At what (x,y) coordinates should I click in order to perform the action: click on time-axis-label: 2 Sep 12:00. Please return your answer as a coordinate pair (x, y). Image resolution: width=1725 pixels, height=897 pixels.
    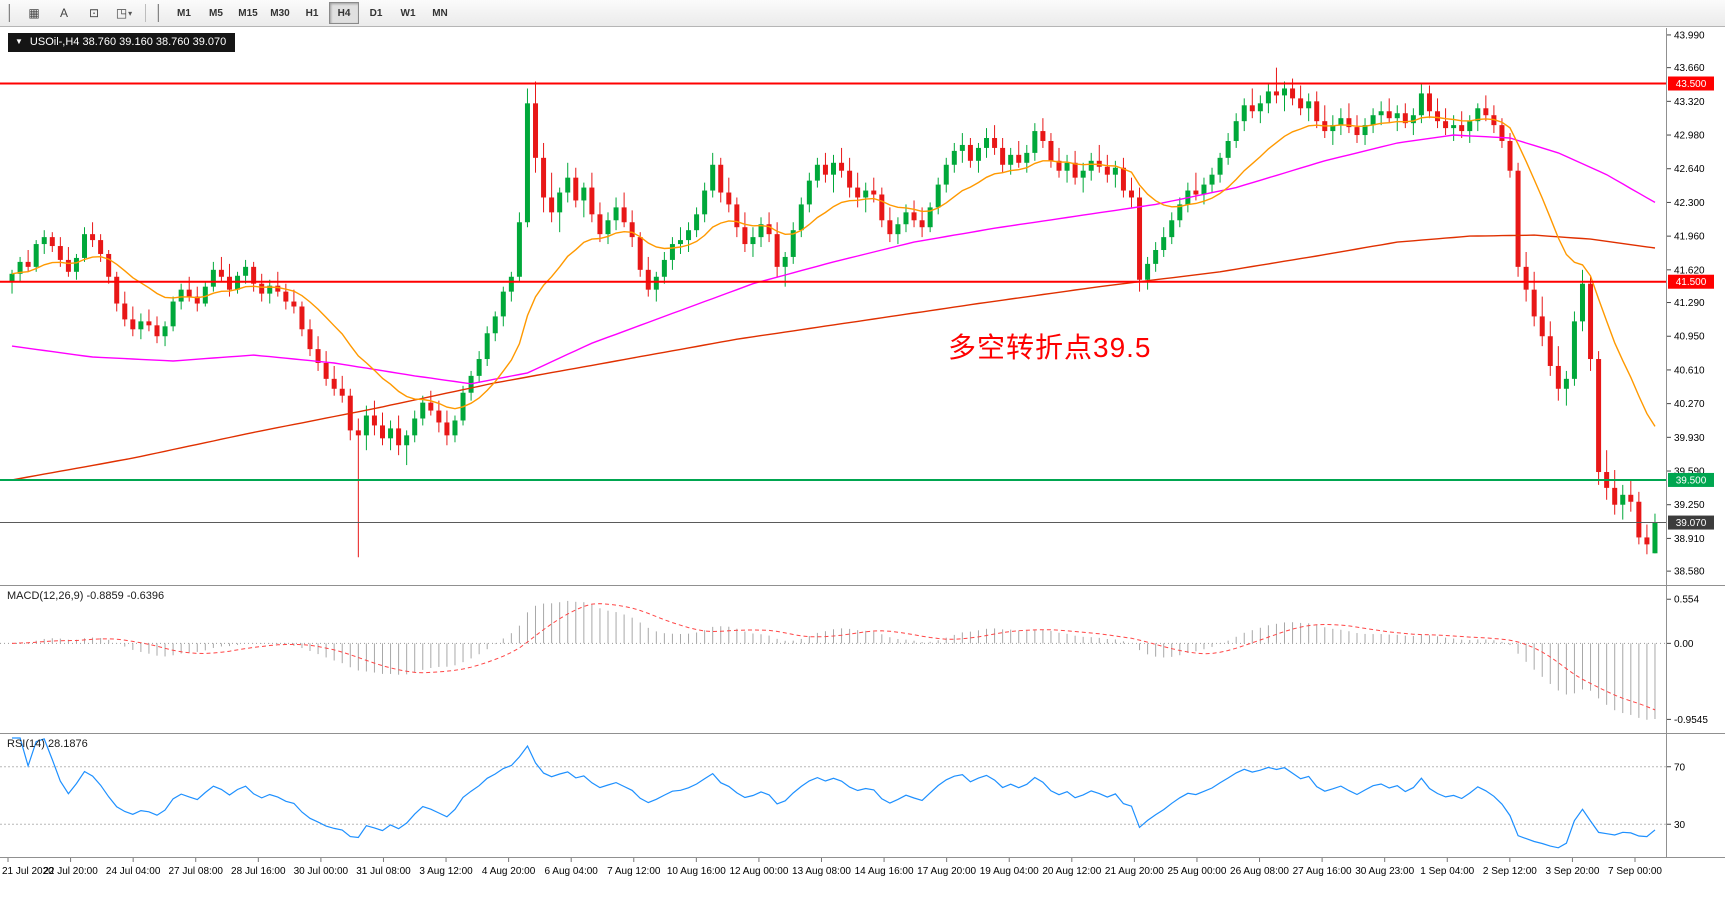
    Looking at the image, I should click on (1510, 871).